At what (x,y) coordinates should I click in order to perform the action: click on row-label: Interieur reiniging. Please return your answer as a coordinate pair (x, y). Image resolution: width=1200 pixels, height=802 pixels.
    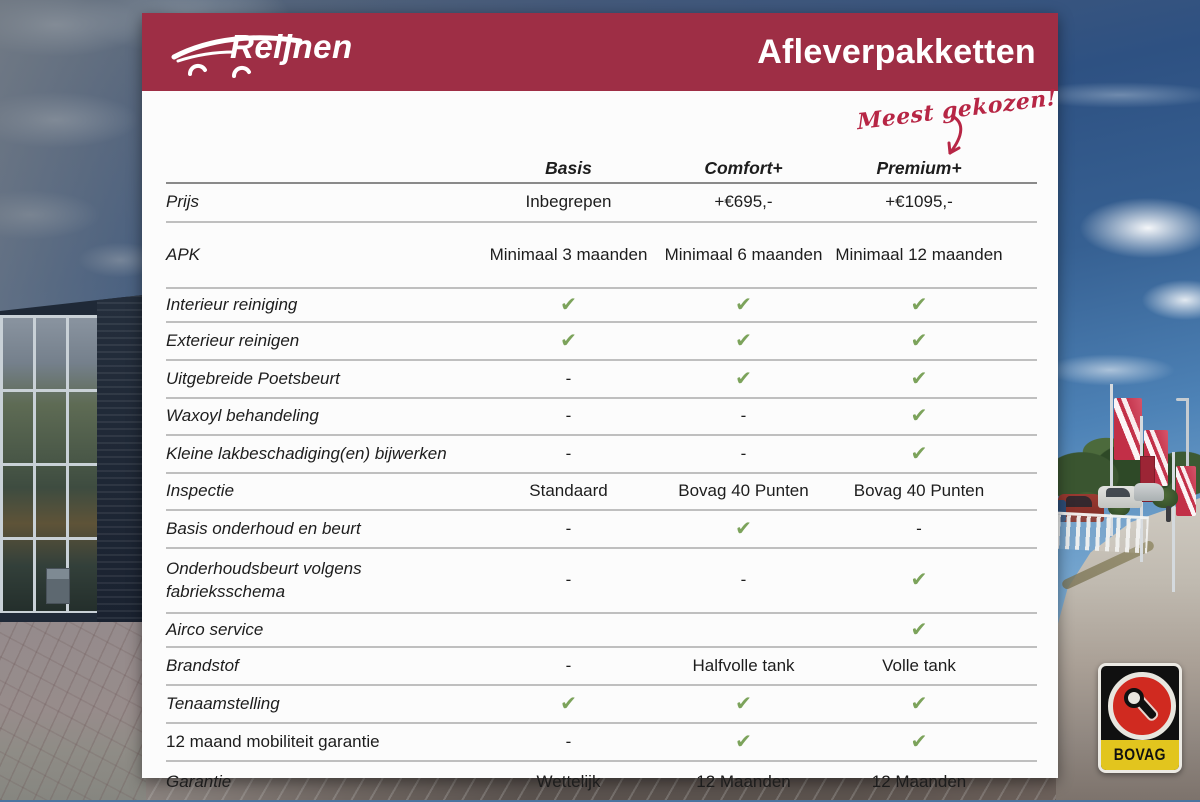
    Looking at the image, I should click on (232, 304).